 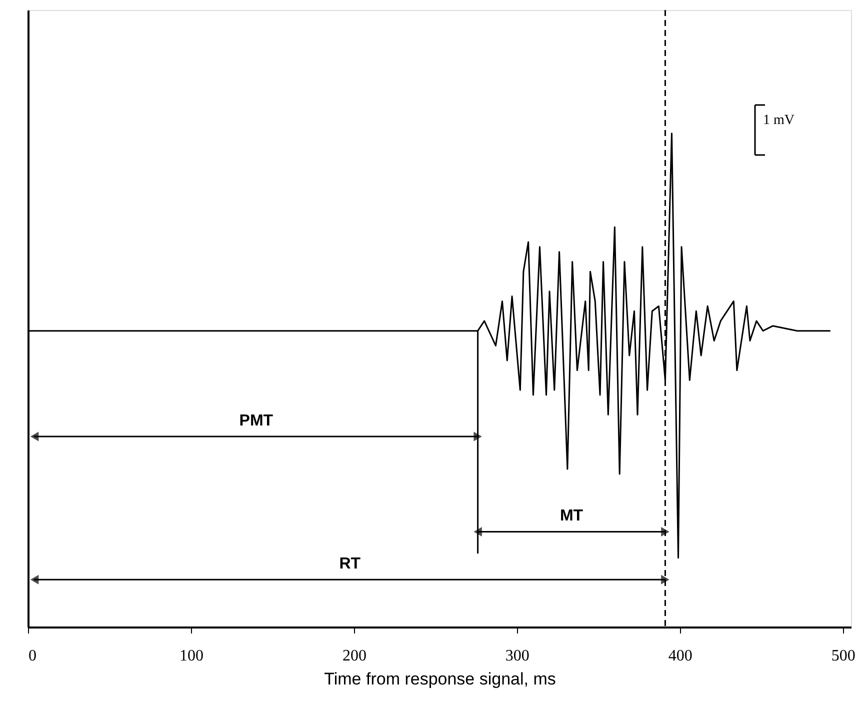 I want to click on x-tick-label: 500, so click(x=843, y=656).